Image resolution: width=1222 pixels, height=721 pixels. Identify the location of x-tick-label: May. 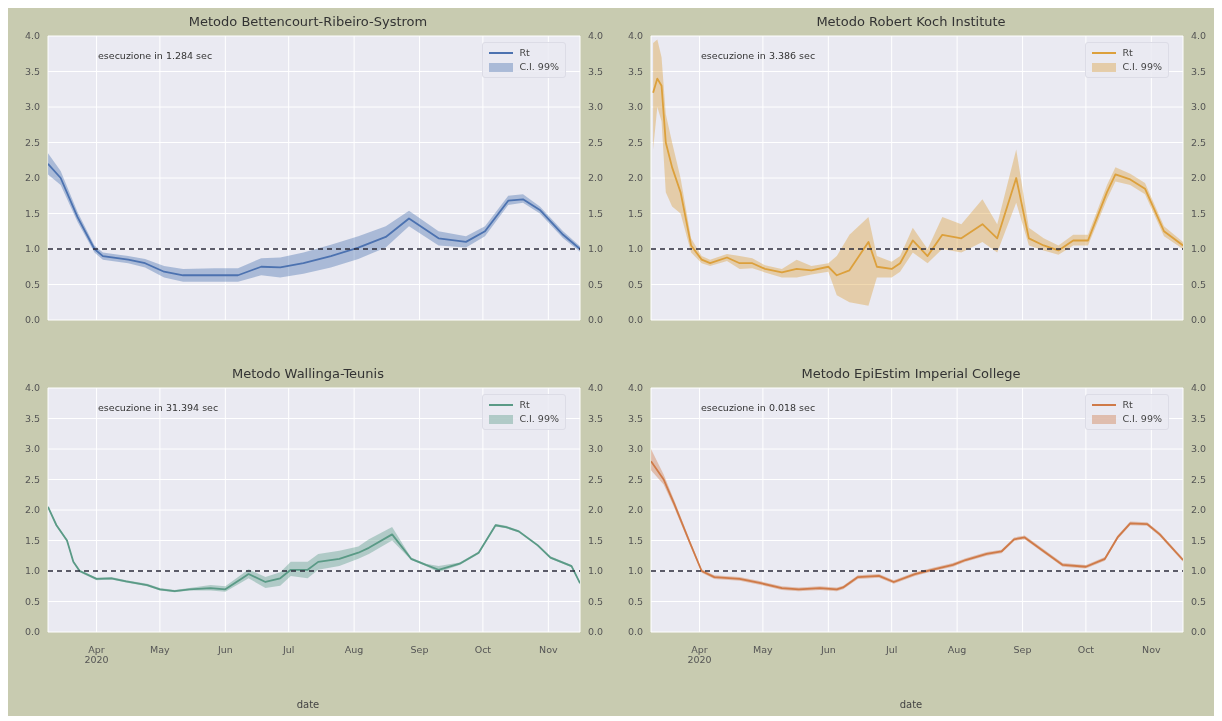
(763, 649).